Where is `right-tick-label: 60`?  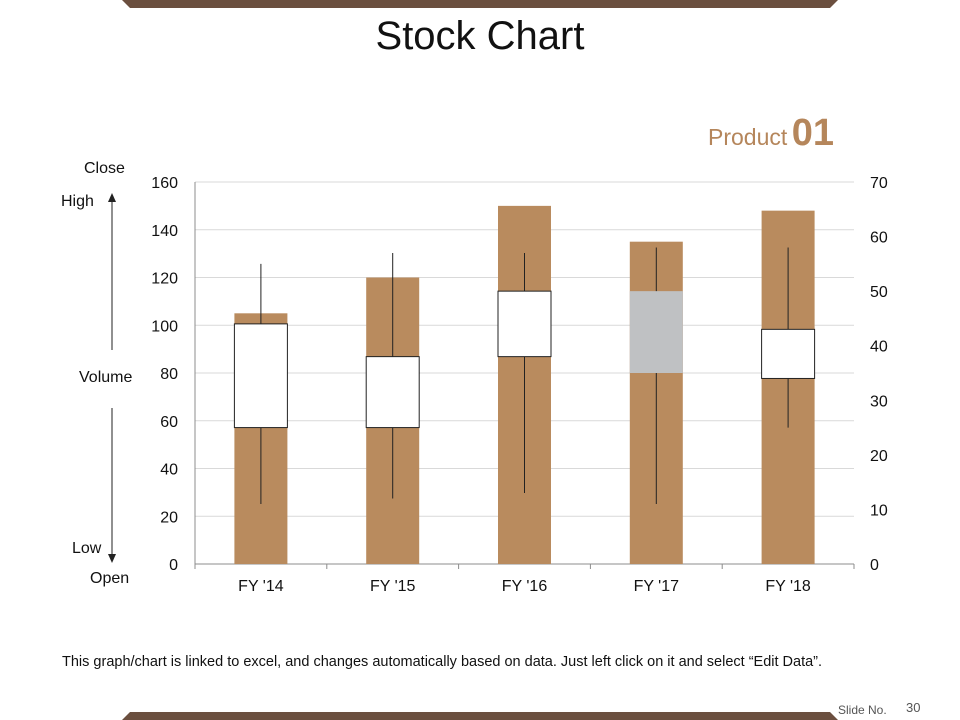 right-tick-label: 60 is located at coordinates (879, 238).